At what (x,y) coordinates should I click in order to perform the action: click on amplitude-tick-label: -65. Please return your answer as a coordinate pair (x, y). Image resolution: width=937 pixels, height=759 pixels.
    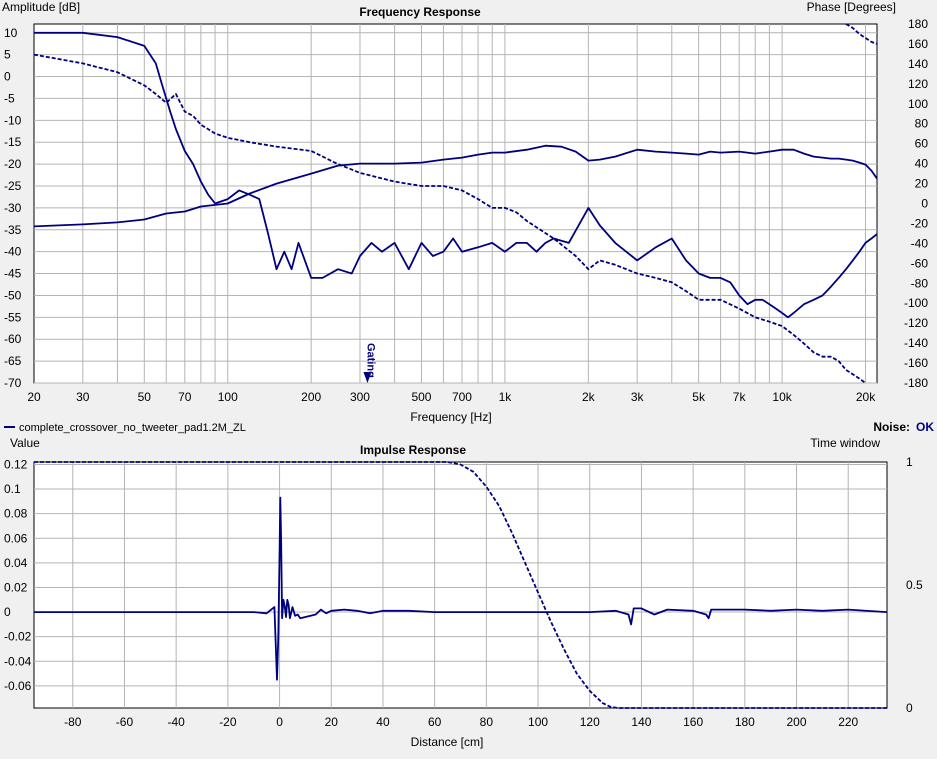
    Looking at the image, I should click on (13, 361).